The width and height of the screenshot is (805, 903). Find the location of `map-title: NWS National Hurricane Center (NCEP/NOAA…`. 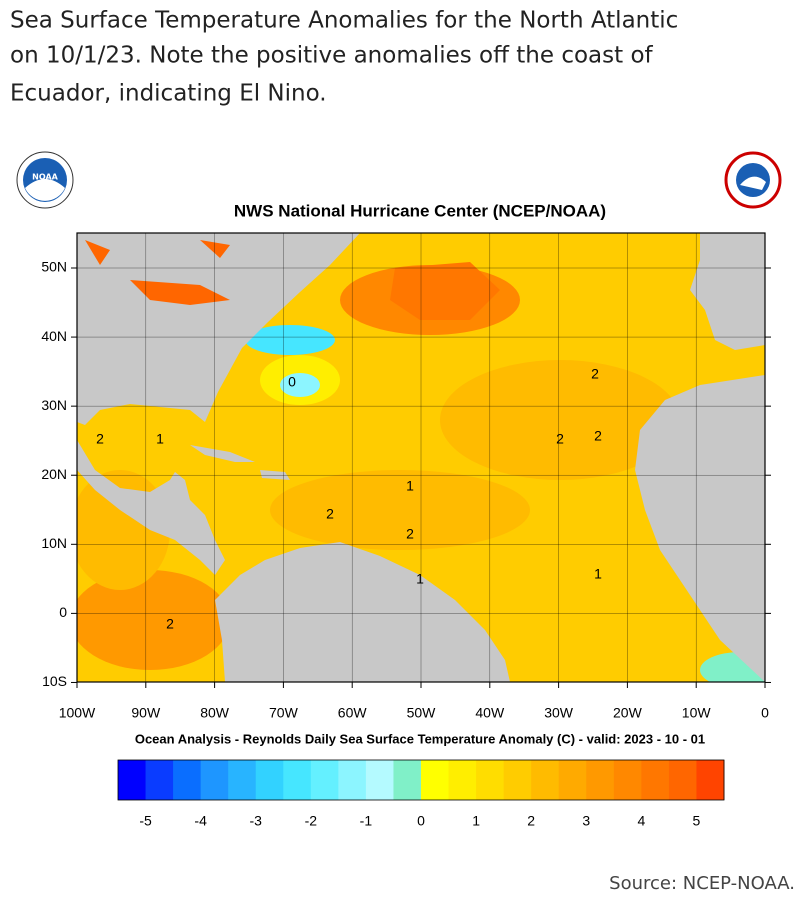

map-title: NWS National Hurricane Center (NCEP/NOAA… is located at coordinates (420, 210).